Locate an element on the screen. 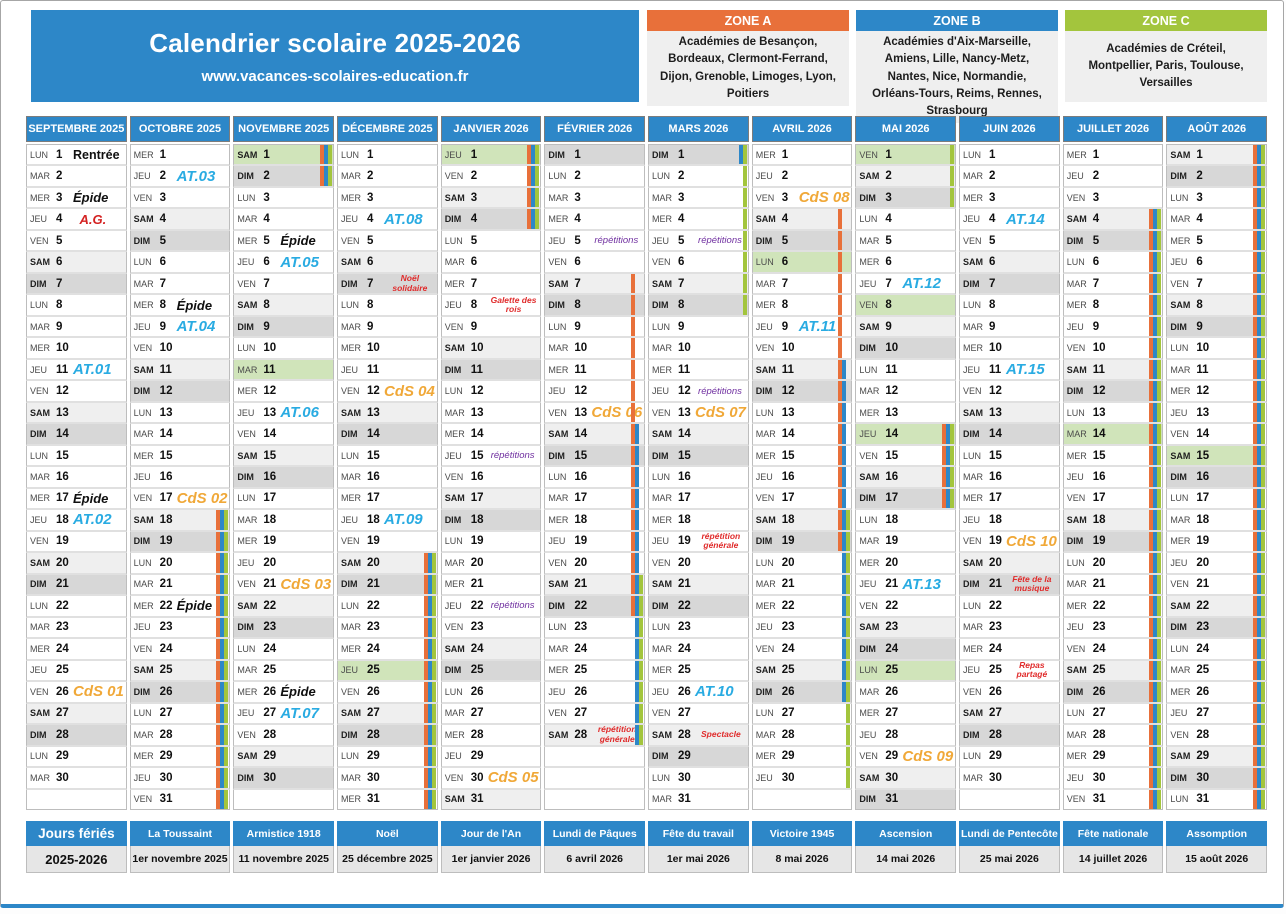 The image size is (1286, 914). day-number: 4 is located at coordinates (681, 219).